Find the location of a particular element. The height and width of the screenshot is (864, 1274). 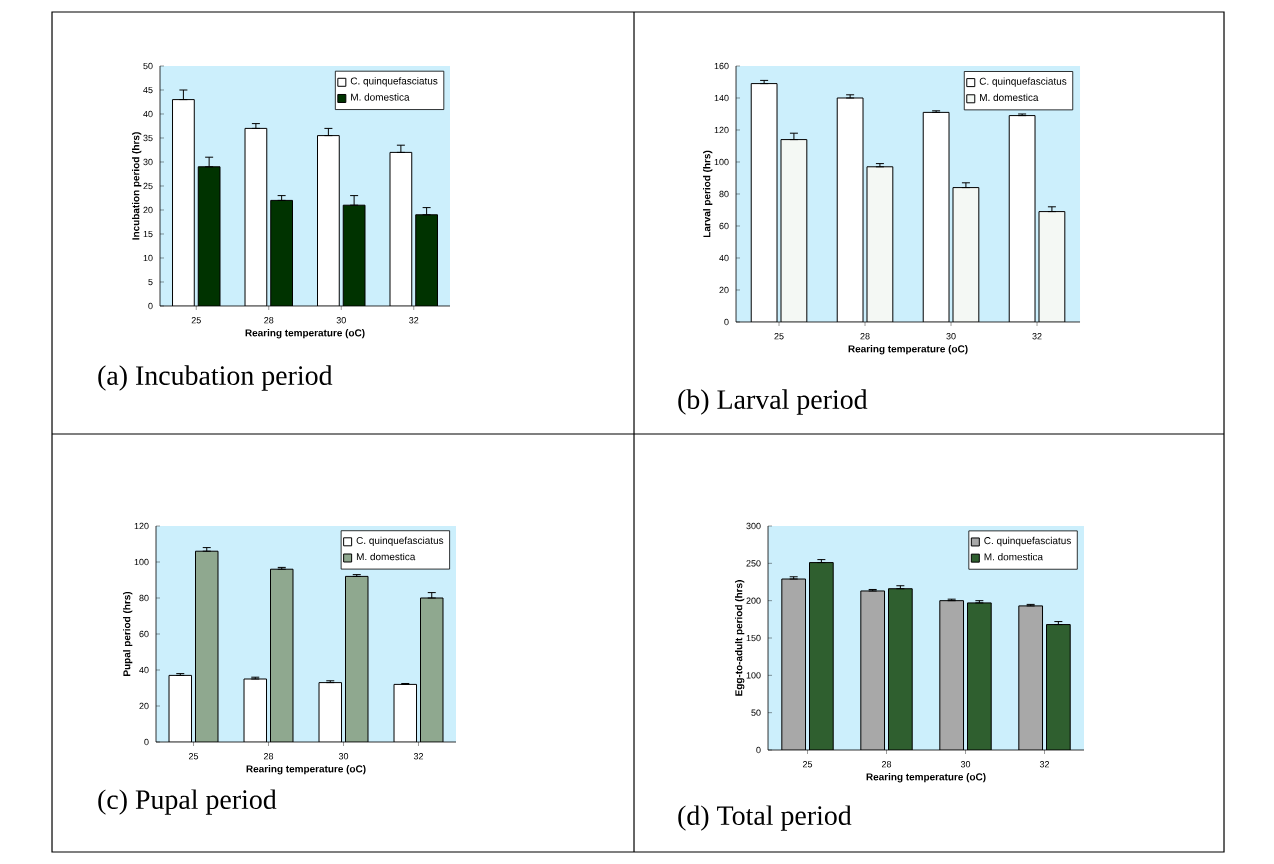

text: (d) Total period is located at coordinates (765, 818).